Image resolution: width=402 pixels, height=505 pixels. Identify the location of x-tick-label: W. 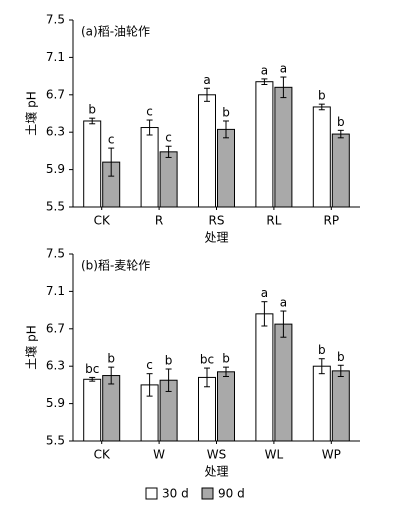
(159, 455).